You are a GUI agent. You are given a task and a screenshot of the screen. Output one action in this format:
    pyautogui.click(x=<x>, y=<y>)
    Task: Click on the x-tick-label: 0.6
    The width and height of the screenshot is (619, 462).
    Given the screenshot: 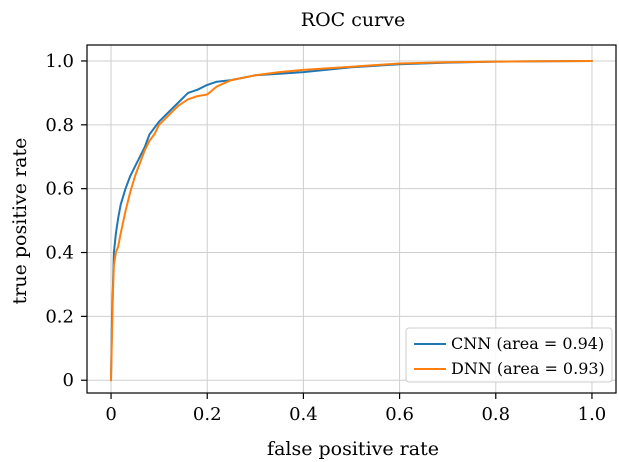 What is the action you would take?
    pyautogui.click(x=399, y=414)
    